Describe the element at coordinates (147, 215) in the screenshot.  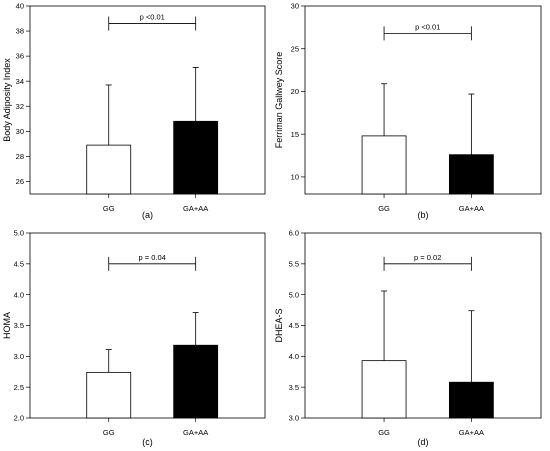
I see `panel-label: (a)` at that location.